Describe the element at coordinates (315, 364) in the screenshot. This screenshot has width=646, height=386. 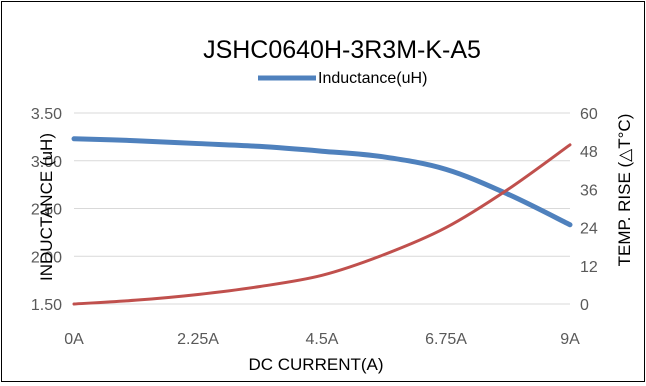
I see `x-axis-label: DC CURRENT(A)` at that location.